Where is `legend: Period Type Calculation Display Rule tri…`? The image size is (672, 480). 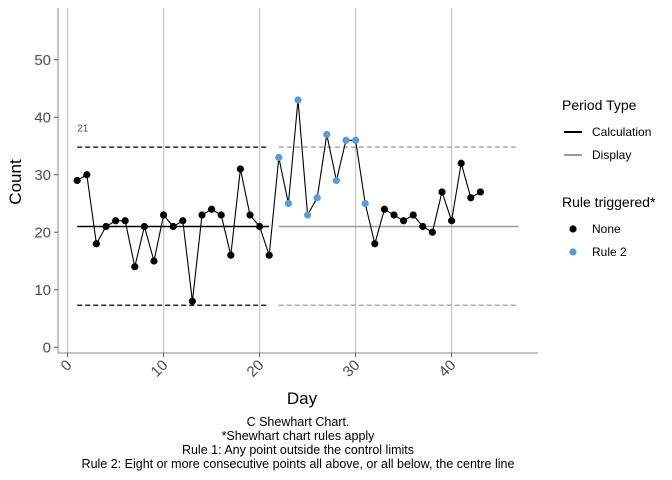 legend: Period Type Calculation Display Rule tri… is located at coordinates (609, 178).